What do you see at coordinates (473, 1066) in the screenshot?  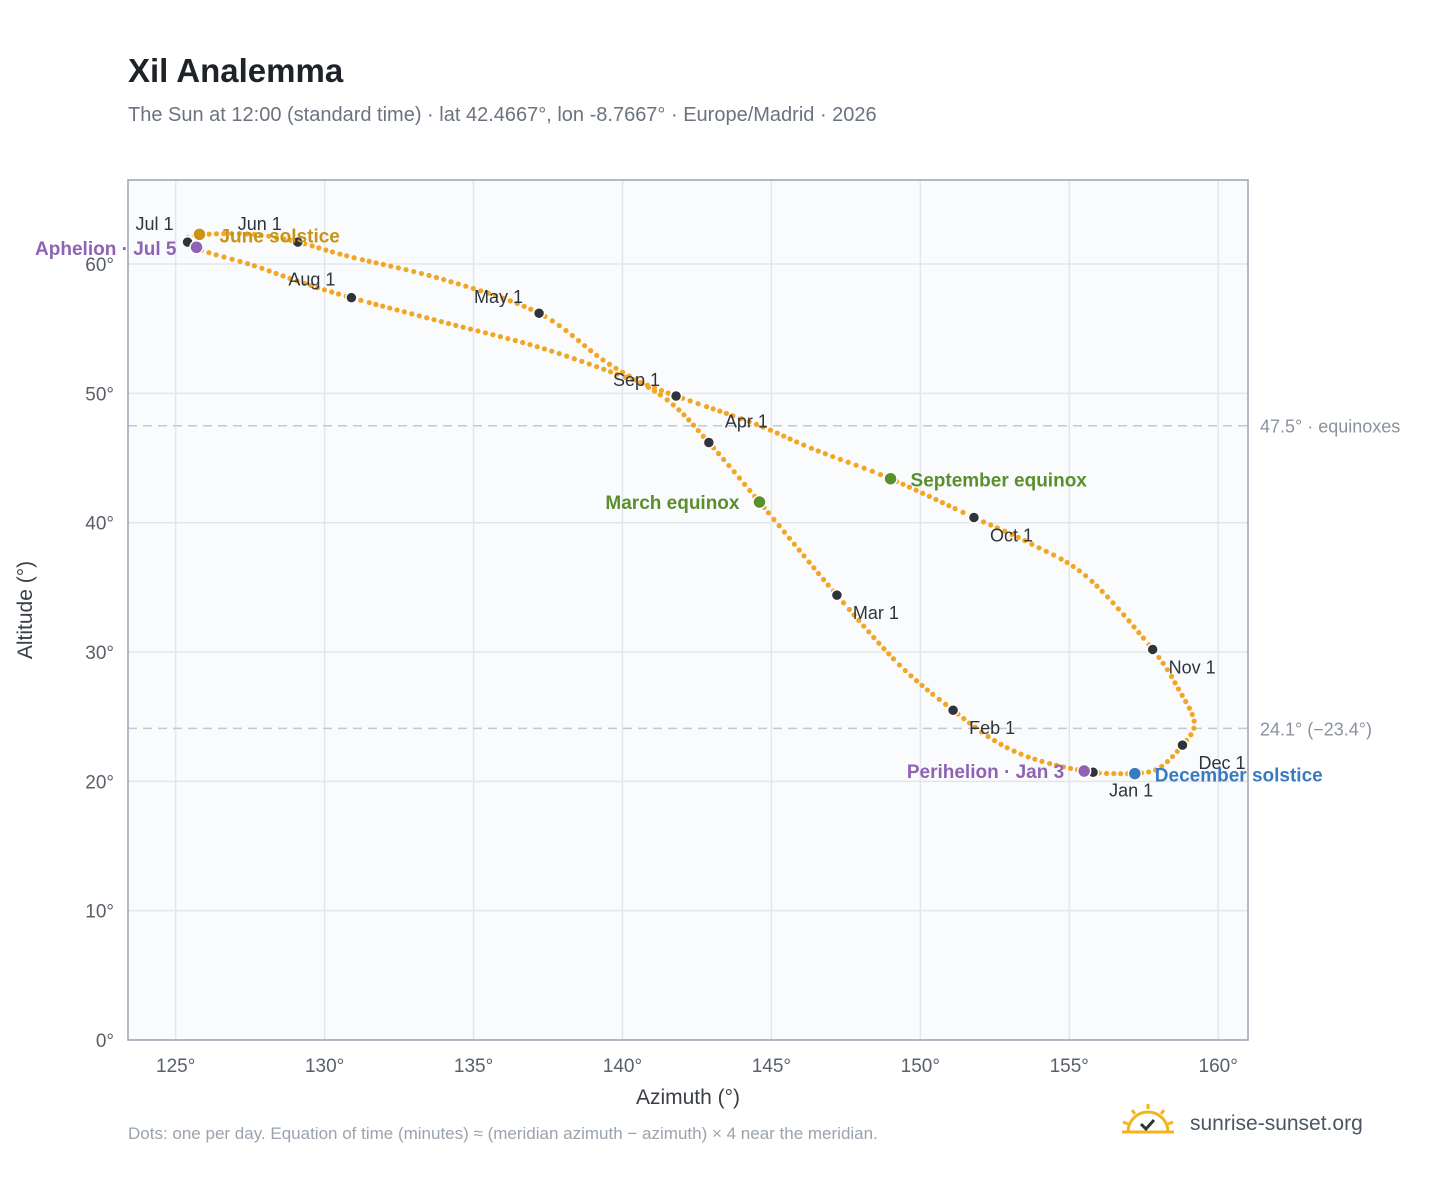 I see `x-tick-label: 135°` at bounding box center [473, 1066].